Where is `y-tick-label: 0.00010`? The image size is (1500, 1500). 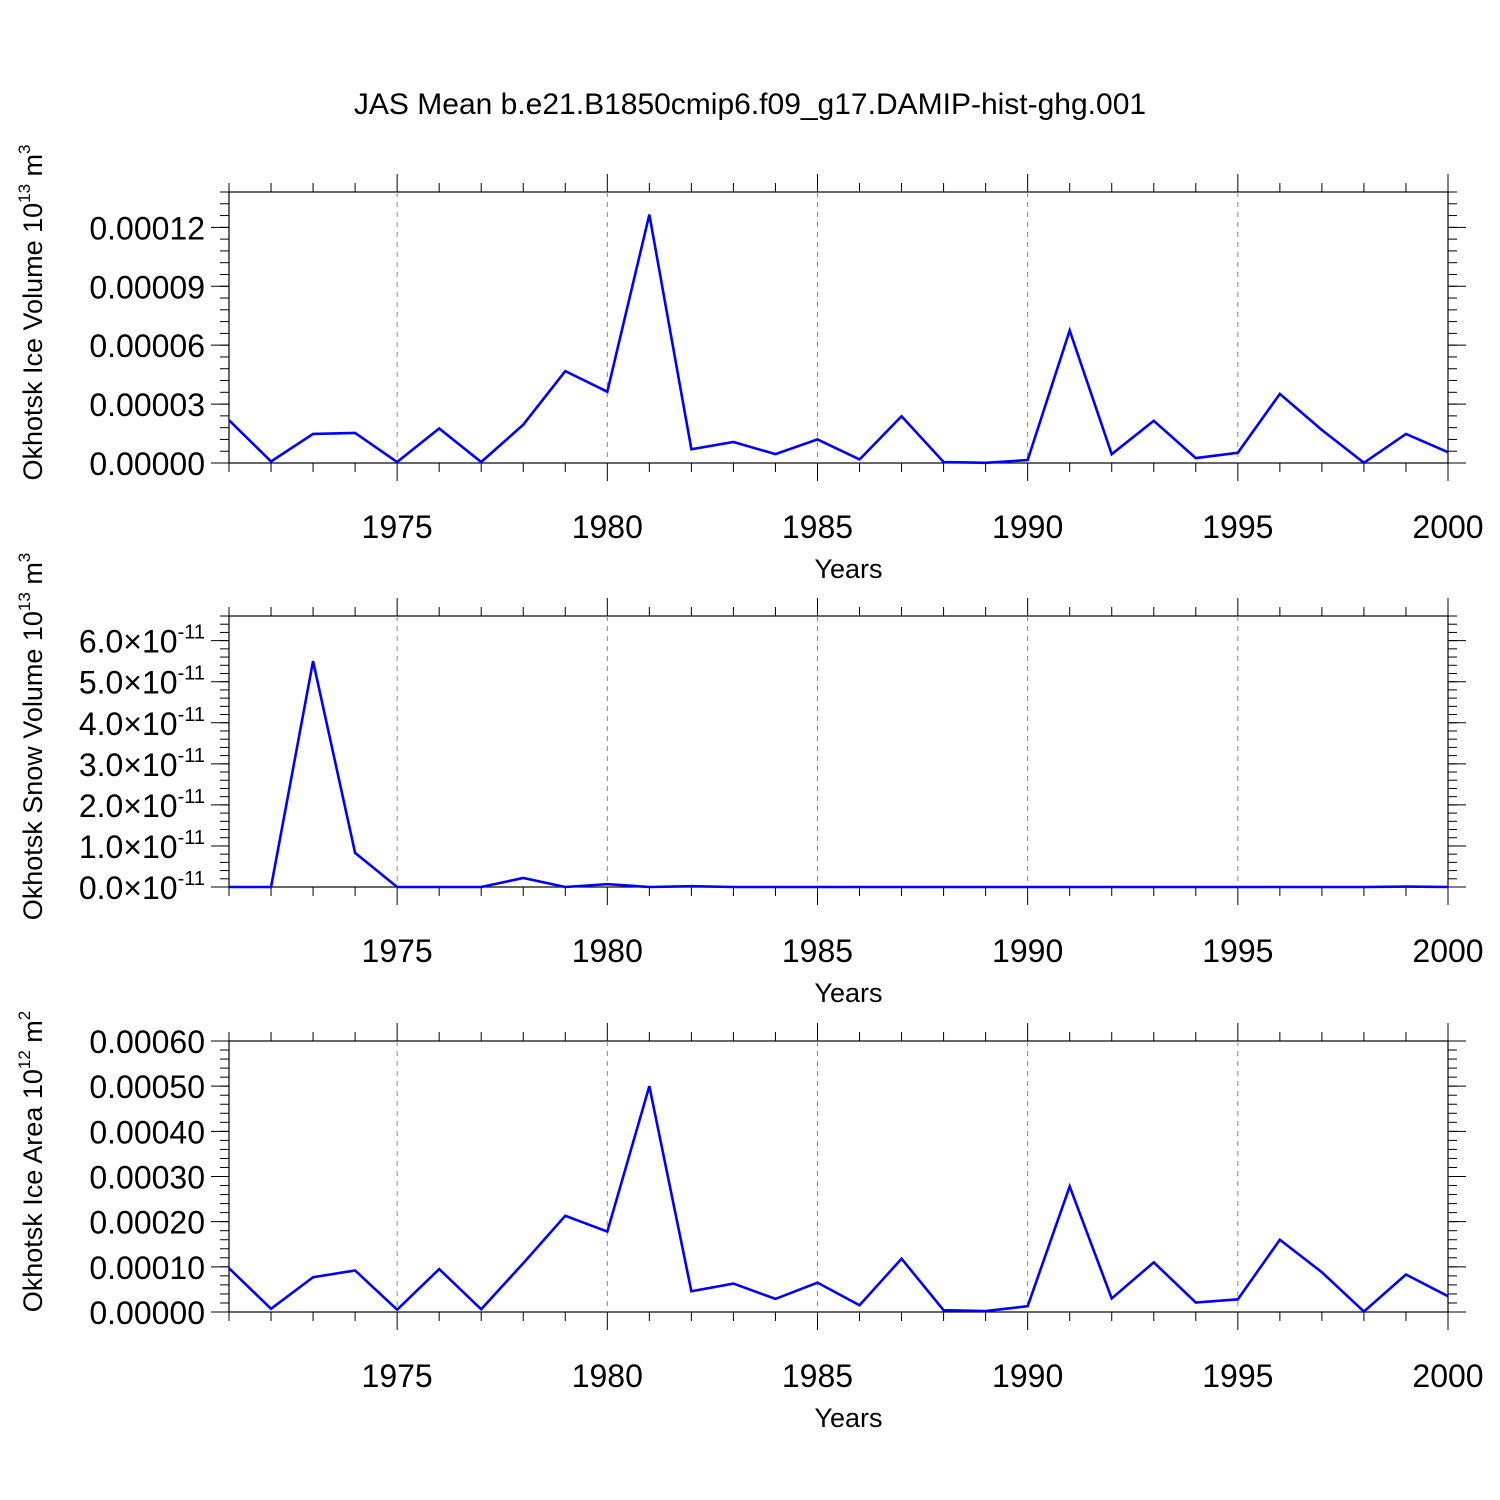 y-tick-label: 0.00010 is located at coordinates (147, 1268).